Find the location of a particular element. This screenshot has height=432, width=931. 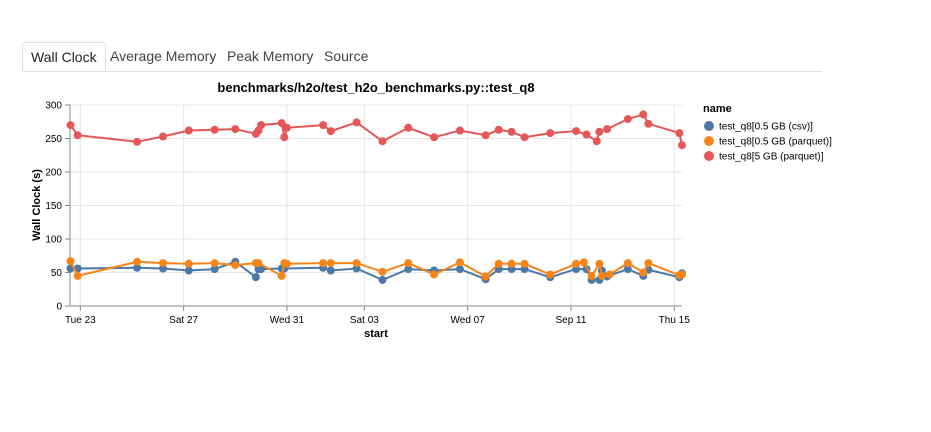

x-tick-label: Tue 23 is located at coordinates (80, 320).